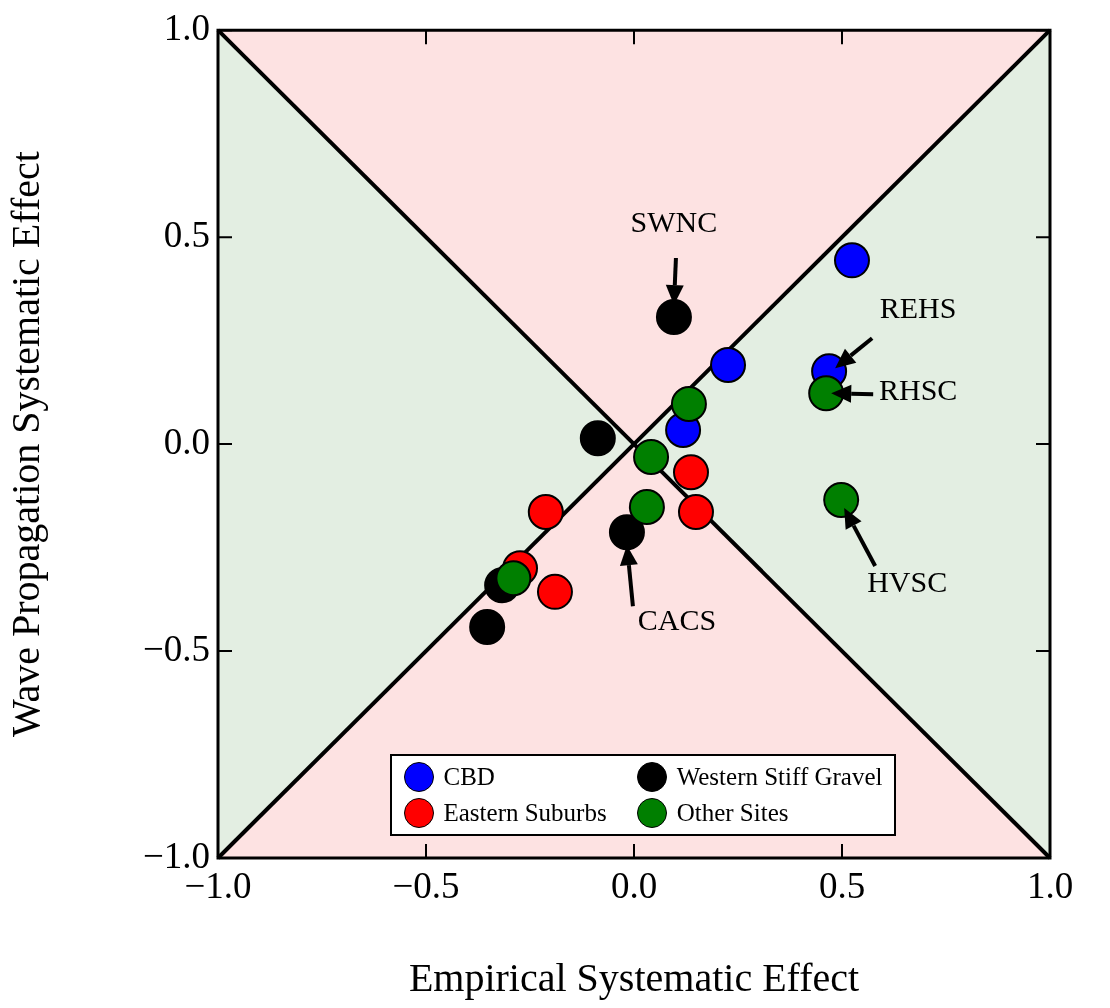 The image size is (1110, 1008). I want to click on annotation: CACS, so click(677, 620).